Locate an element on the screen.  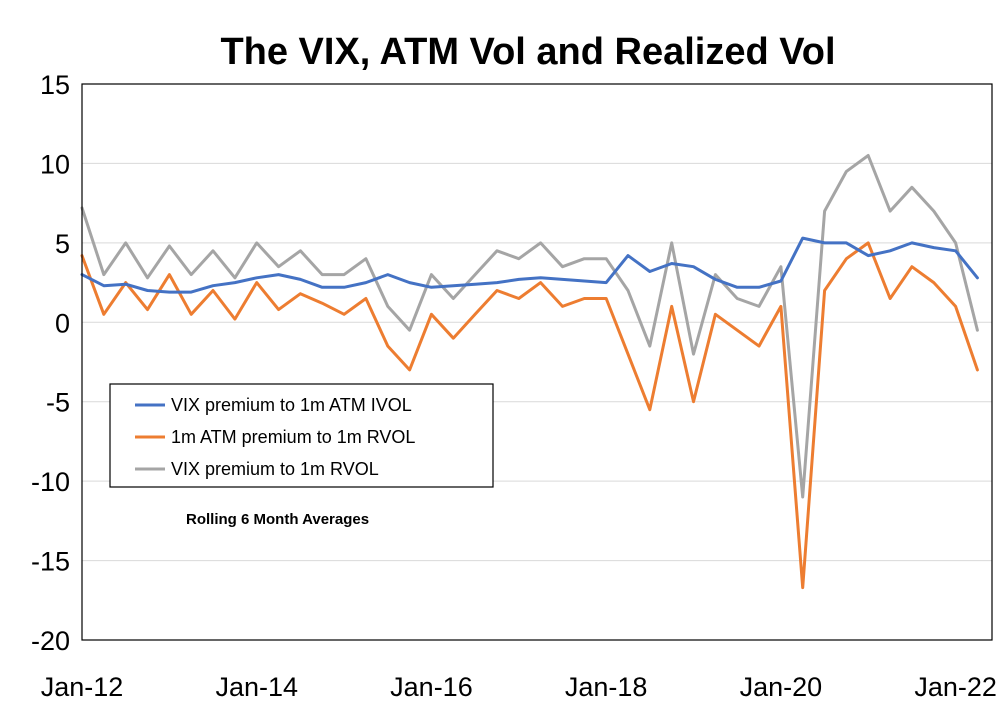
legend-box is located at coordinates (301, 435).